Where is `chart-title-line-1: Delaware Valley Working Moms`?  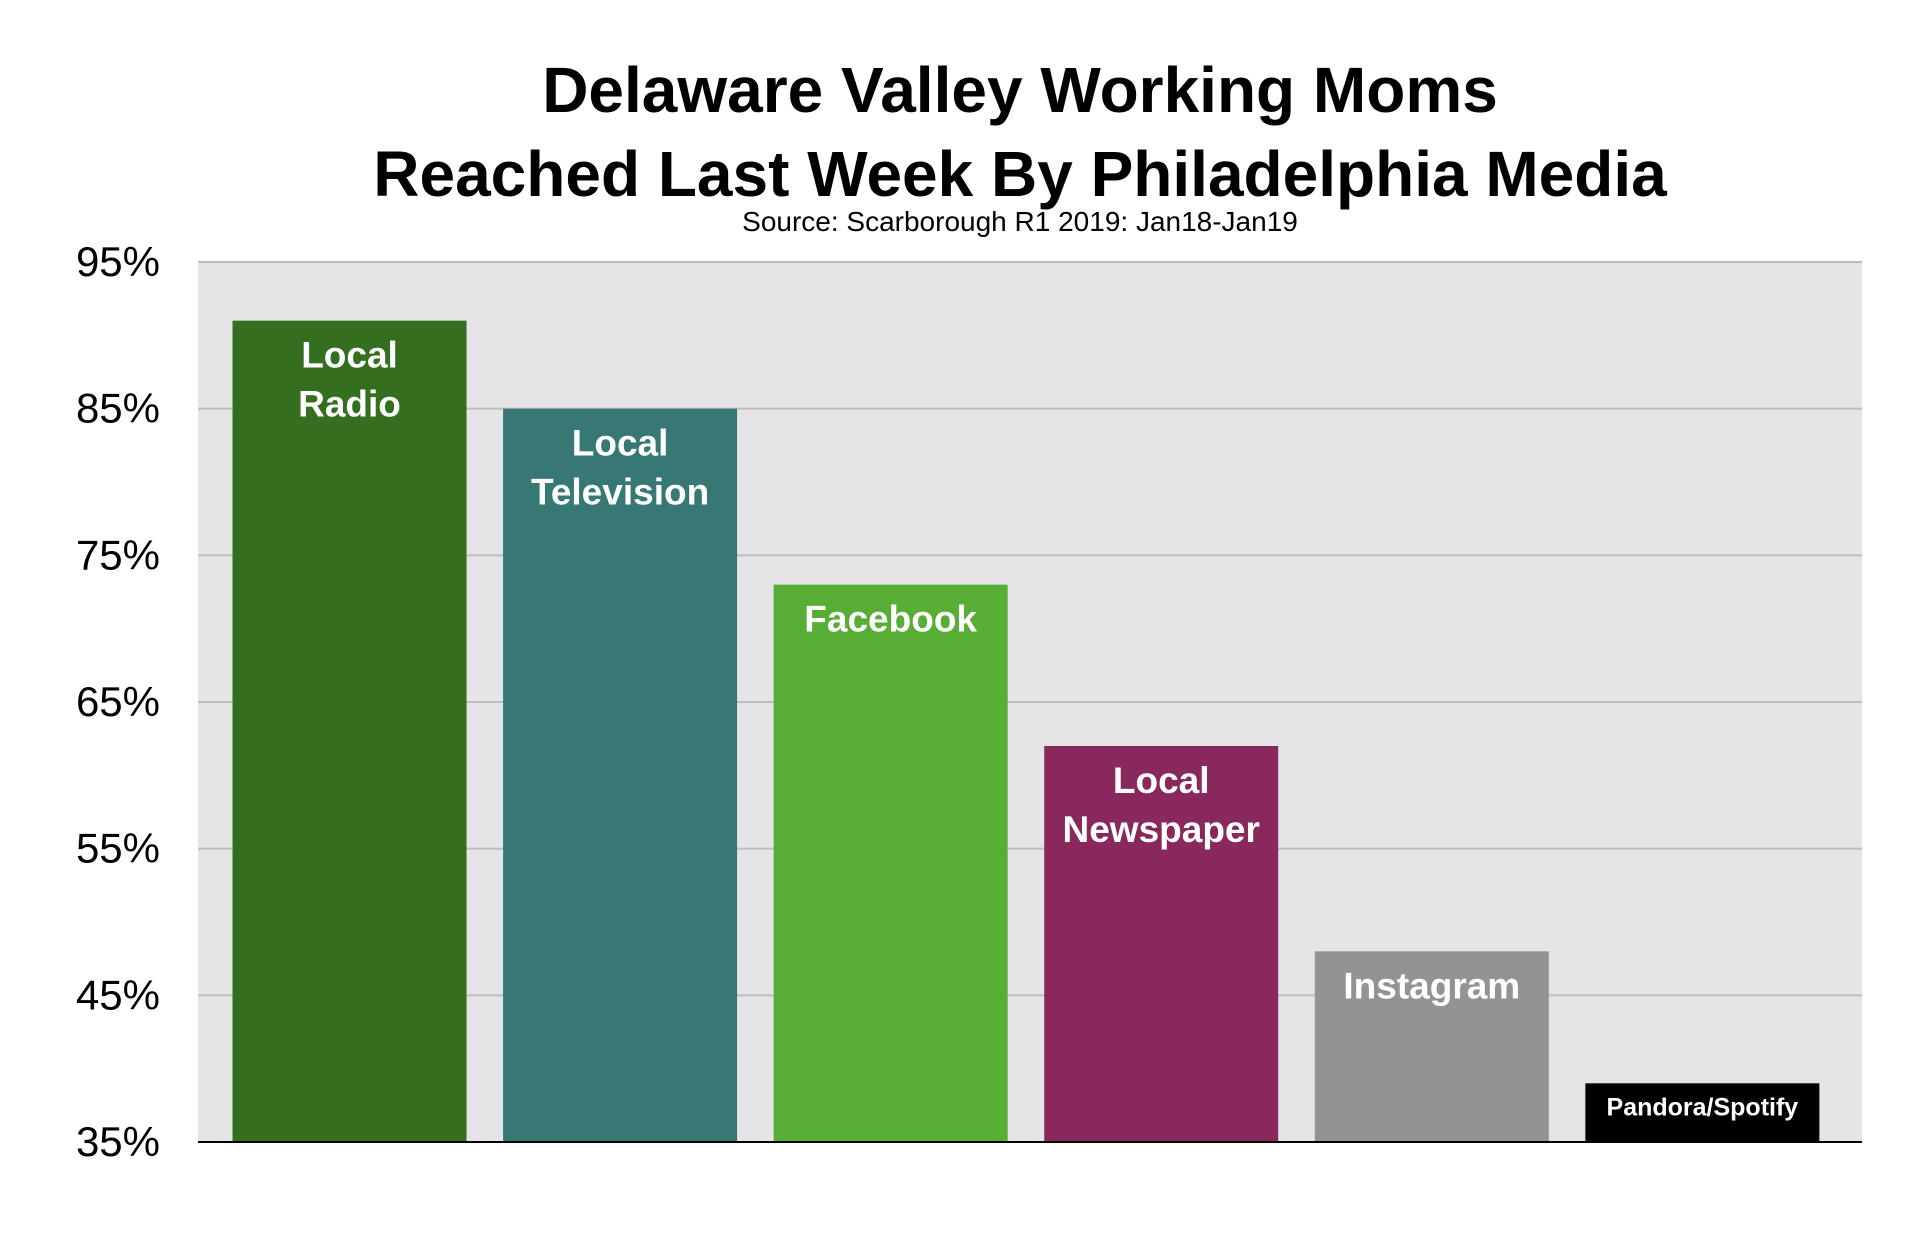
chart-title-line-1: Delaware Valley Working Moms is located at coordinates (1020, 90).